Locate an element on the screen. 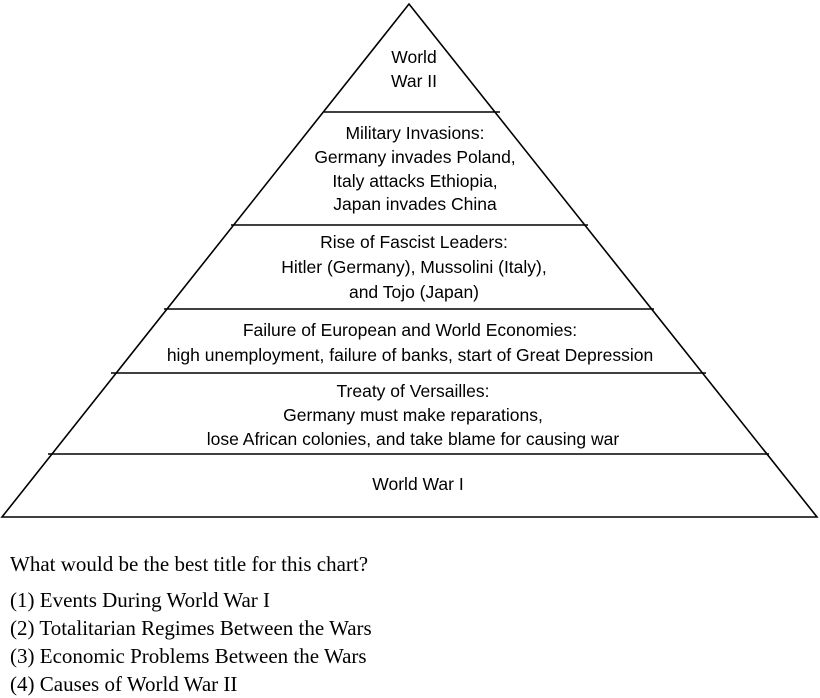 The width and height of the screenshot is (820, 698). level-2-line-3: Italy attacks Ethiopia, is located at coordinates (414, 181).